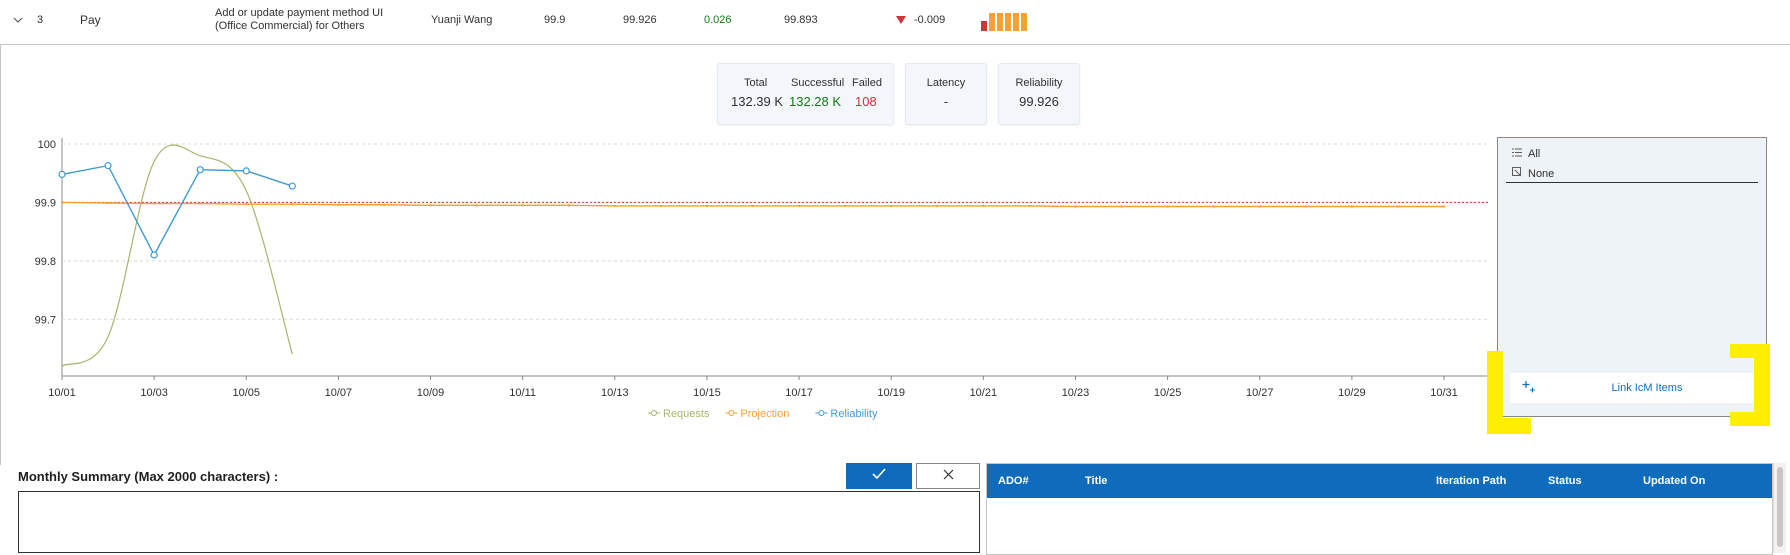 The height and width of the screenshot is (555, 1790). I want to click on cancel-button, so click(948, 476).